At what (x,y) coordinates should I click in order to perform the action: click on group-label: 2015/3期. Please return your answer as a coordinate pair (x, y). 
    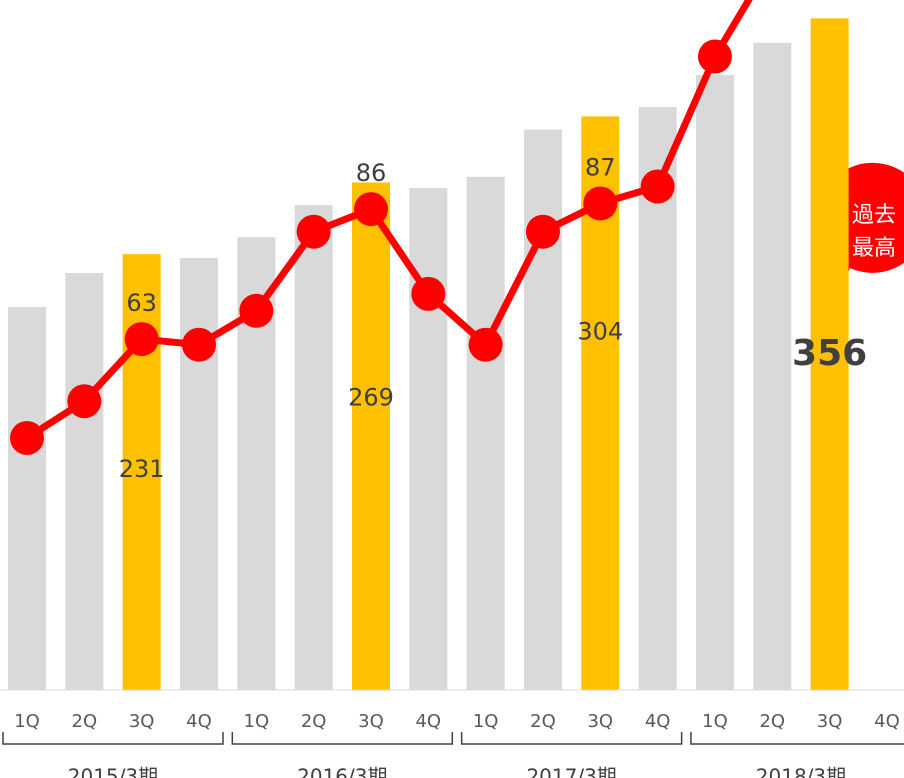
    Looking at the image, I should click on (113, 771).